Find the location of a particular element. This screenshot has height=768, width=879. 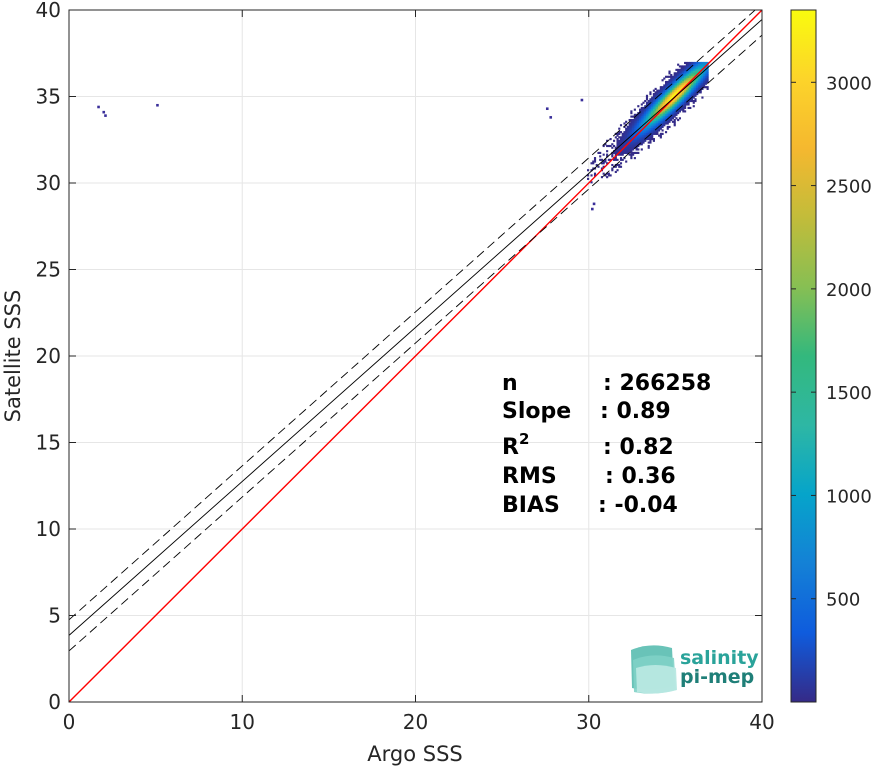

outlier-point is located at coordinates (592, 209).